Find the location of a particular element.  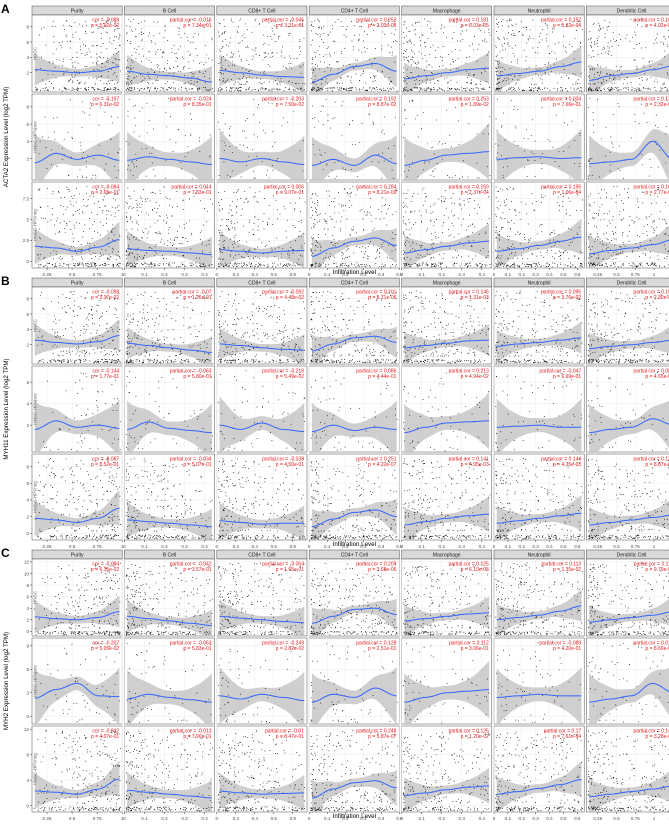

scatter-points is located at coordinates (354, 55).